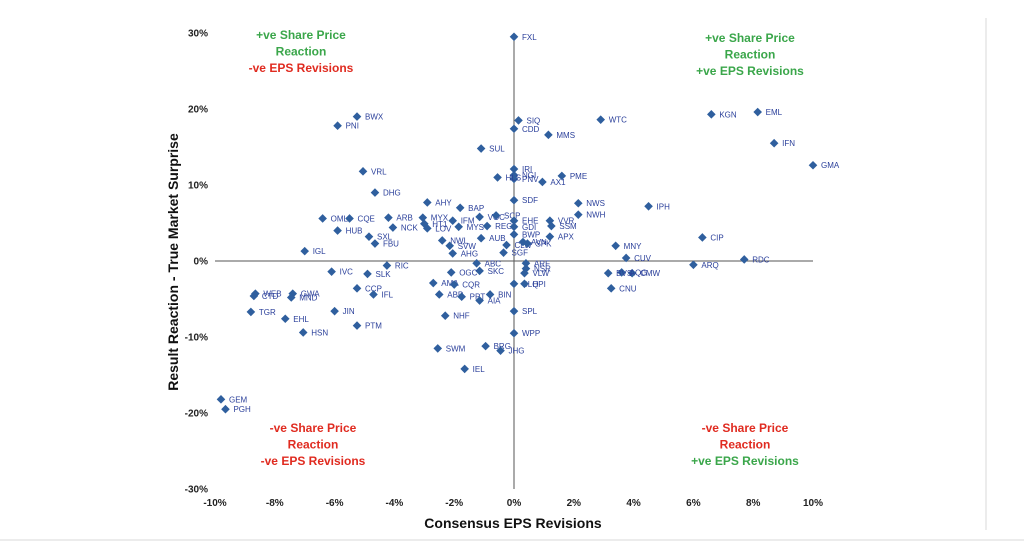 The height and width of the screenshot is (559, 1024). What do you see at coordinates (319, 251) in the screenshot?
I see `data-point-label: IGL` at bounding box center [319, 251].